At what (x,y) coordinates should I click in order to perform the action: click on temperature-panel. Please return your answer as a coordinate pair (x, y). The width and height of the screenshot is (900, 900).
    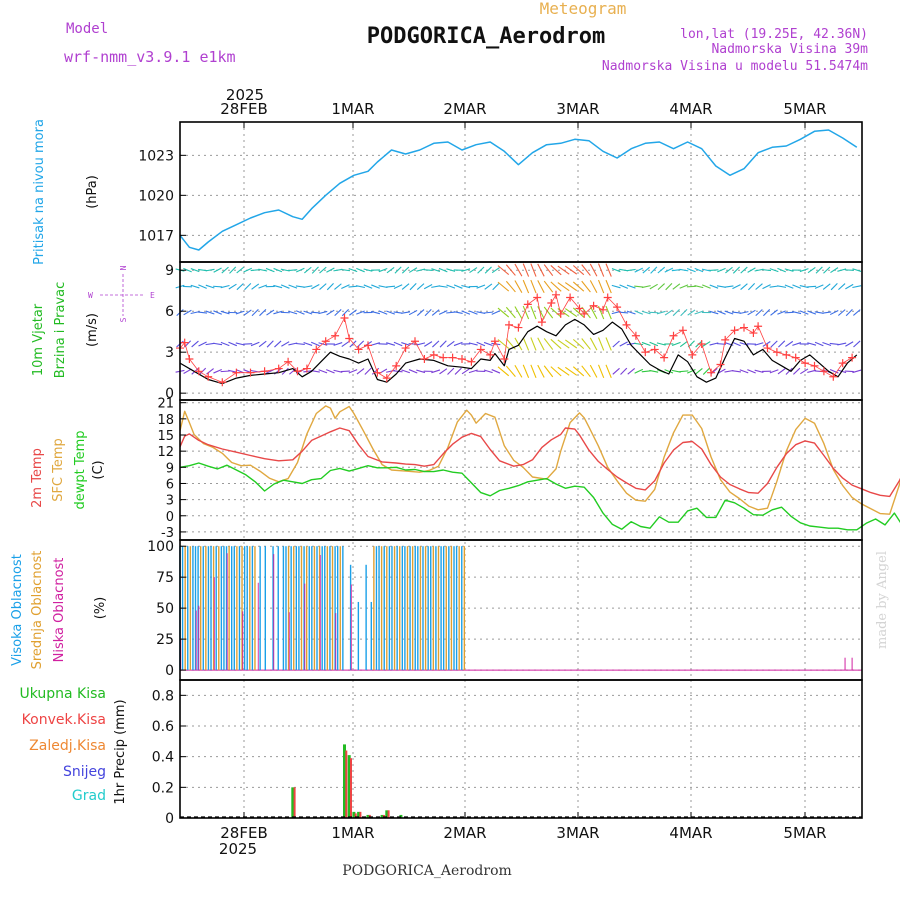
    Looking at the image, I should click on (539, 468).